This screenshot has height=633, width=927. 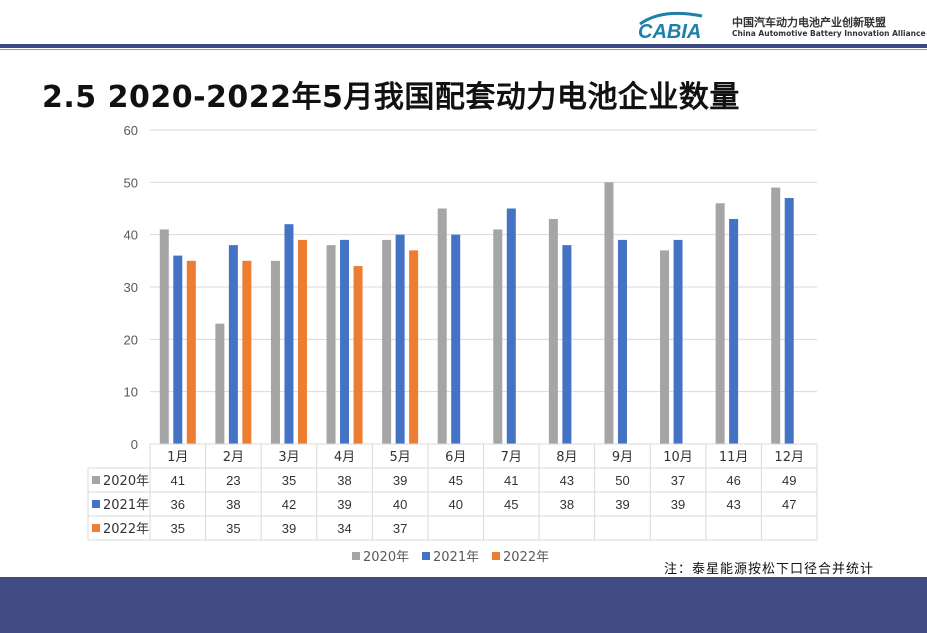 I want to click on table-value: 42, so click(x=289, y=504).